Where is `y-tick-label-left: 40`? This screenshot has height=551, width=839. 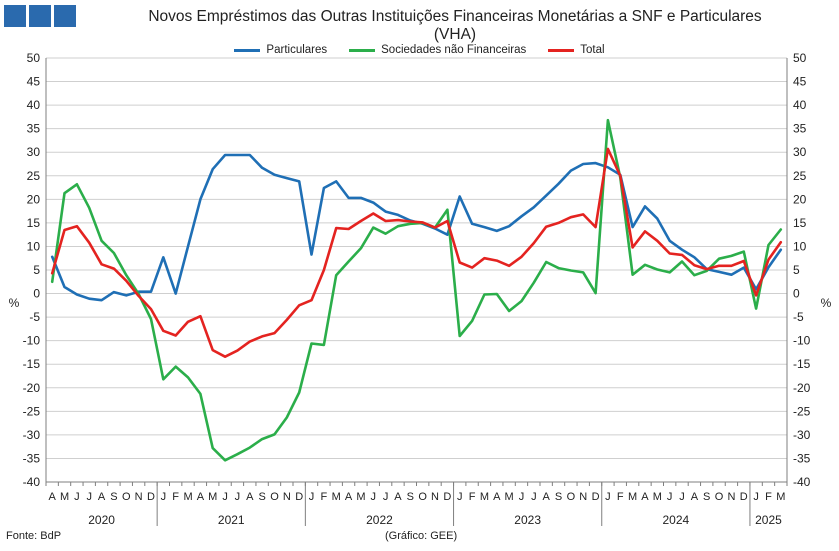 y-tick-label-left: 40 is located at coordinates (34, 105).